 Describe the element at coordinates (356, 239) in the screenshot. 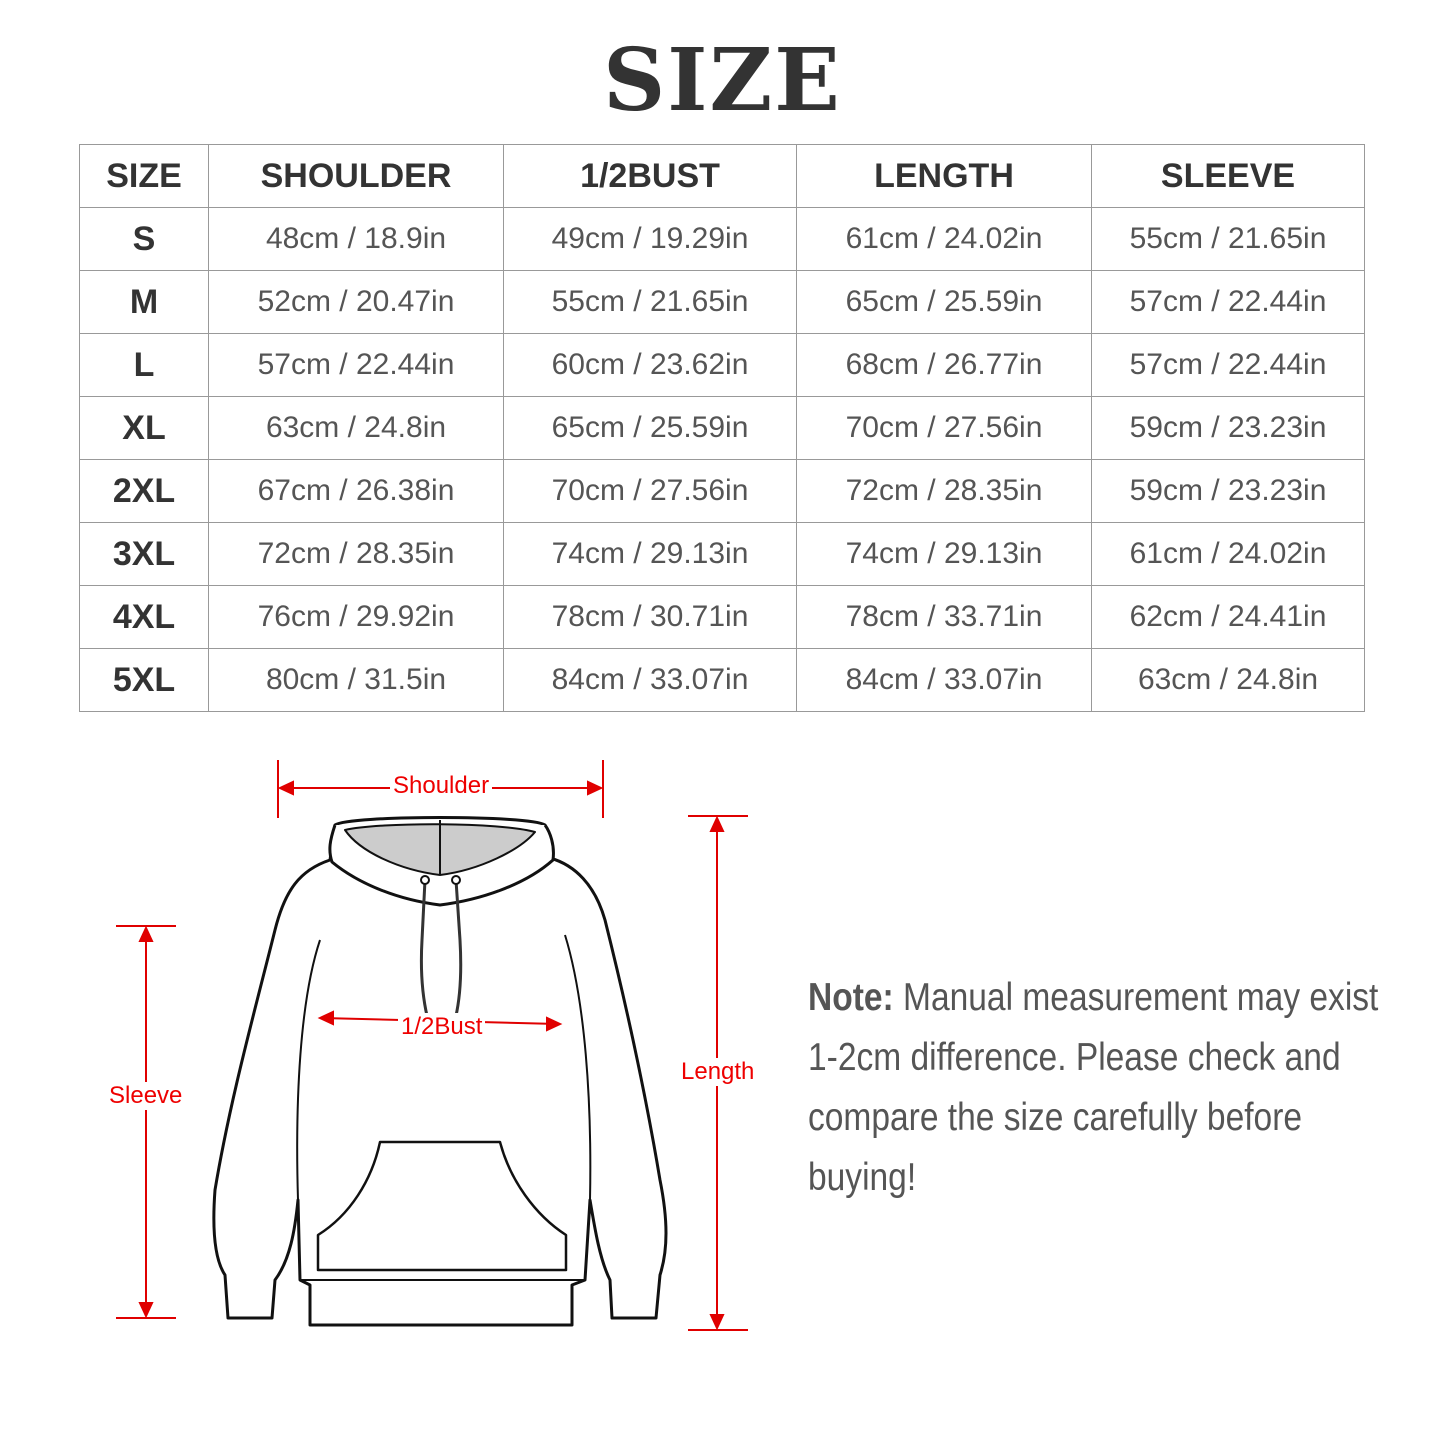

I see `measurement-cell: 48cm / 18.9in` at that location.